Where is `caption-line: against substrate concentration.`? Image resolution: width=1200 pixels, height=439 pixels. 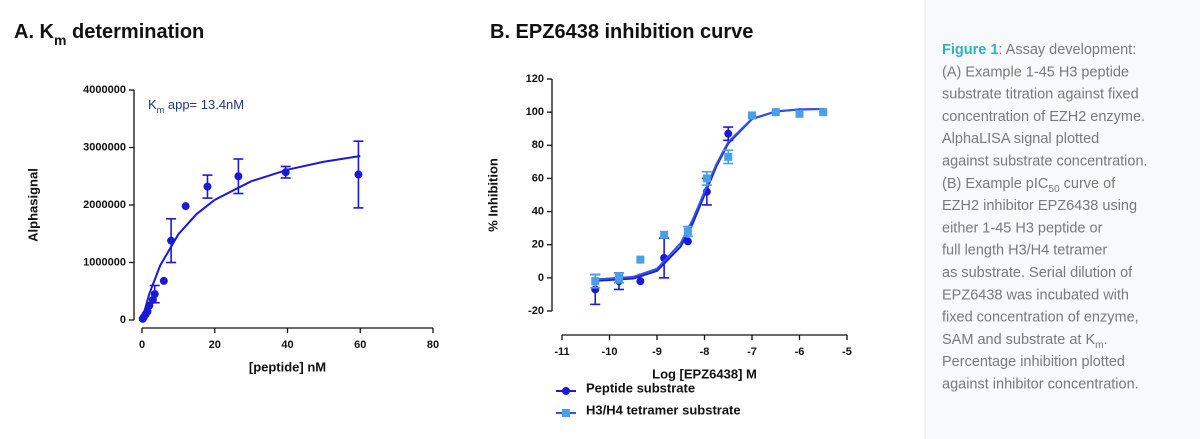
caption-line: against substrate concentration. is located at coordinates (1045, 161).